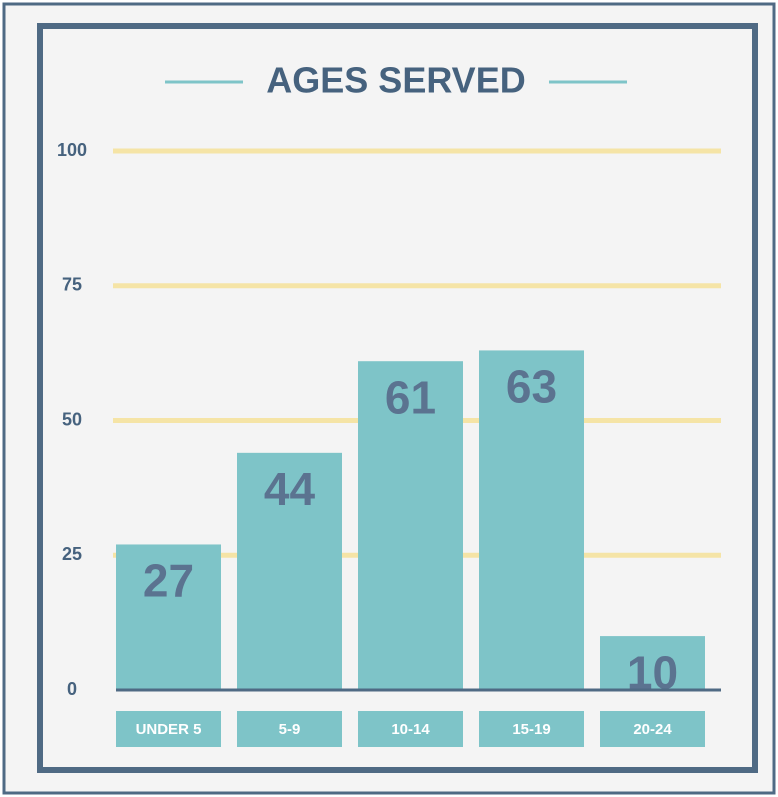 Image resolution: width=778 pixels, height=797 pixels. What do you see at coordinates (72, 150) in the screenshot?
I see `y-tick-label: 100` at bounding box center [72, 150].